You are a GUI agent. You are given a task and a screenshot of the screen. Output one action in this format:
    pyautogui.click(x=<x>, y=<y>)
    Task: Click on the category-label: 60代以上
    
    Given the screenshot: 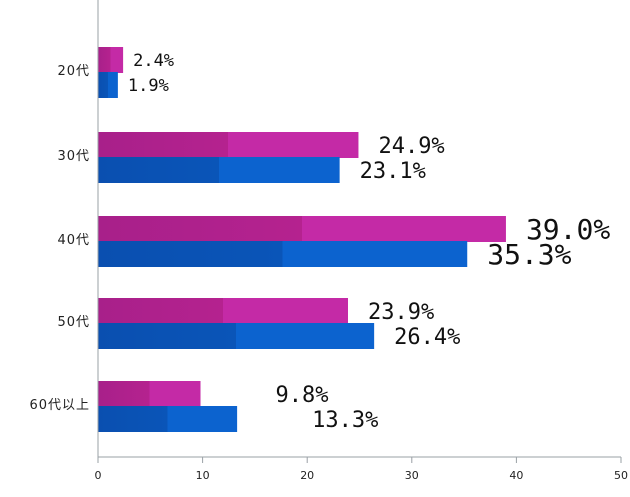 What is the action you would take?
    pyautogui.click(x=59, y=405)
    